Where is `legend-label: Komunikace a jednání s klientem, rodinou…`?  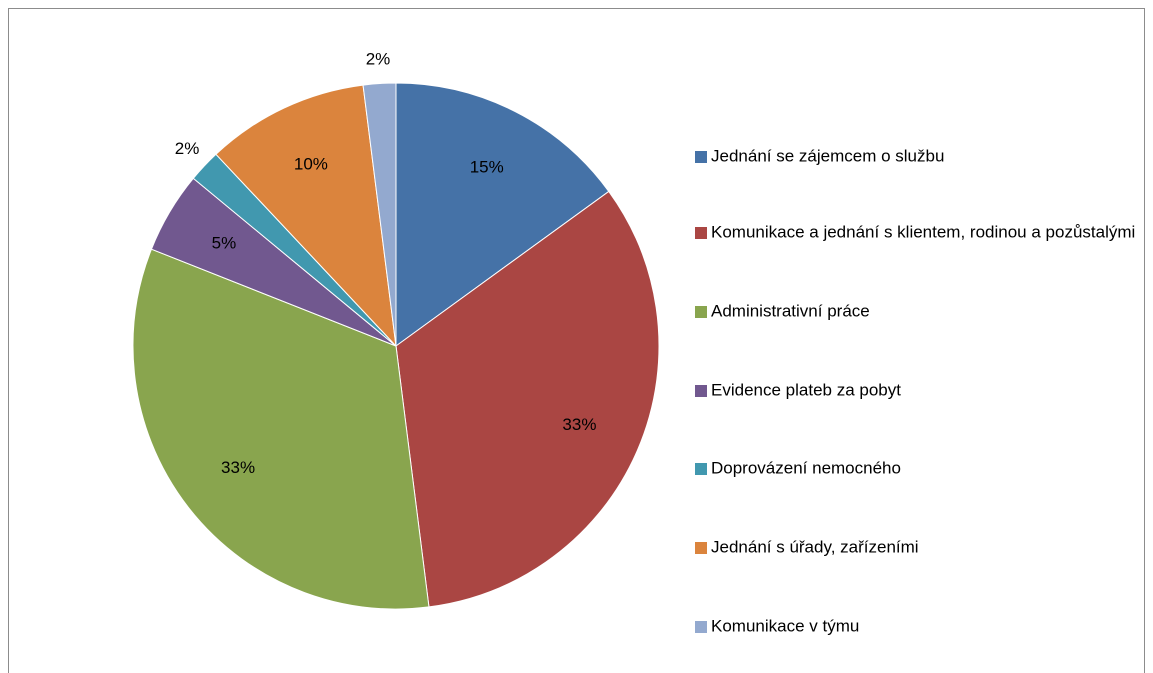
legend-label: Komunikace a jednání s klientem, rodinou… is located at coordinates (923, 231).